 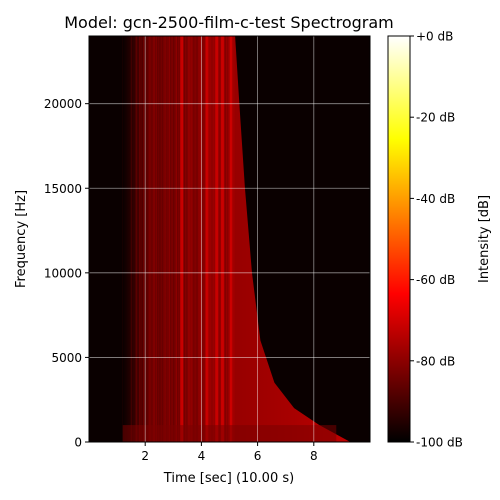 I want to click on colorbar-tick-label: -100 dB, so click(x=439, y=443).